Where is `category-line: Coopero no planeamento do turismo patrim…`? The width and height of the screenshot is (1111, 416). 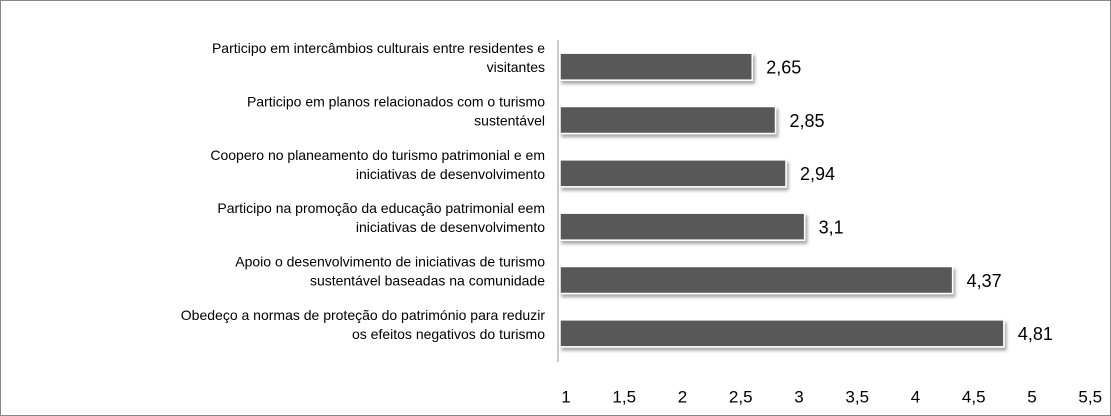 category-line: Coopero no planeamento do turismo patrim… is located at coordinates (377, 155).